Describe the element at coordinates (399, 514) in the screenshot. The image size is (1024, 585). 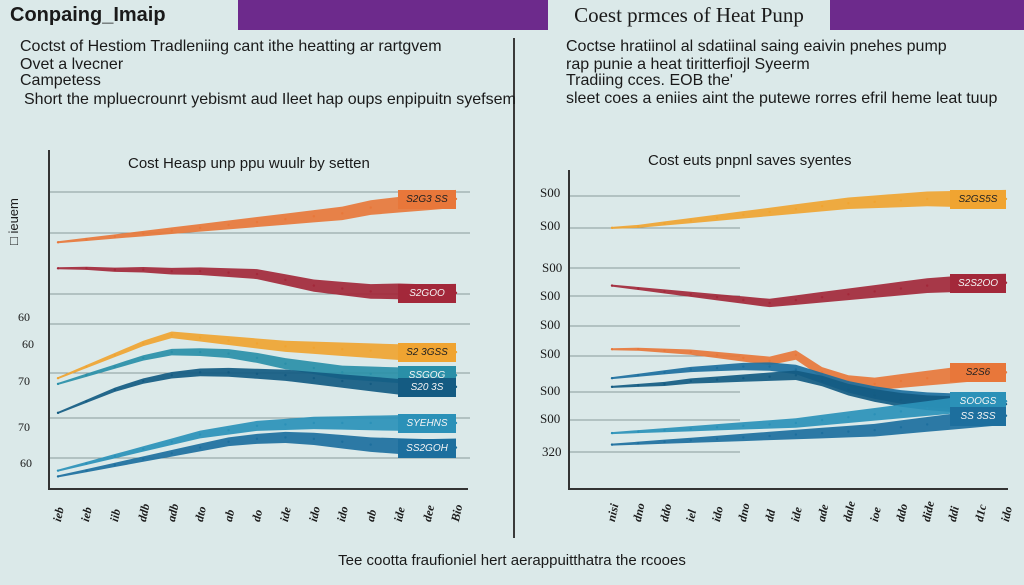
I see `x-tick-label: ide` at that location.